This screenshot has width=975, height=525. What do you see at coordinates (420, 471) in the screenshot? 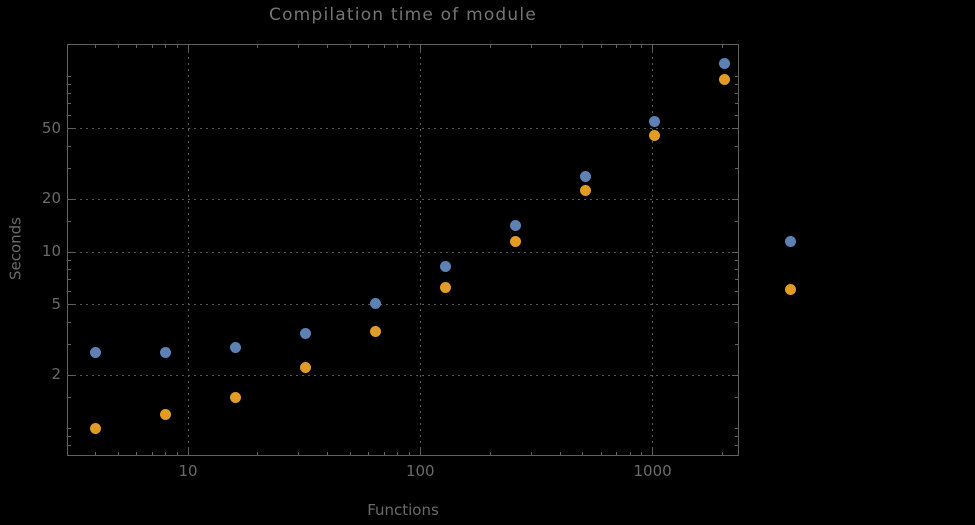
I see `x-tick-label: 100` at bounding box center [420, 471].